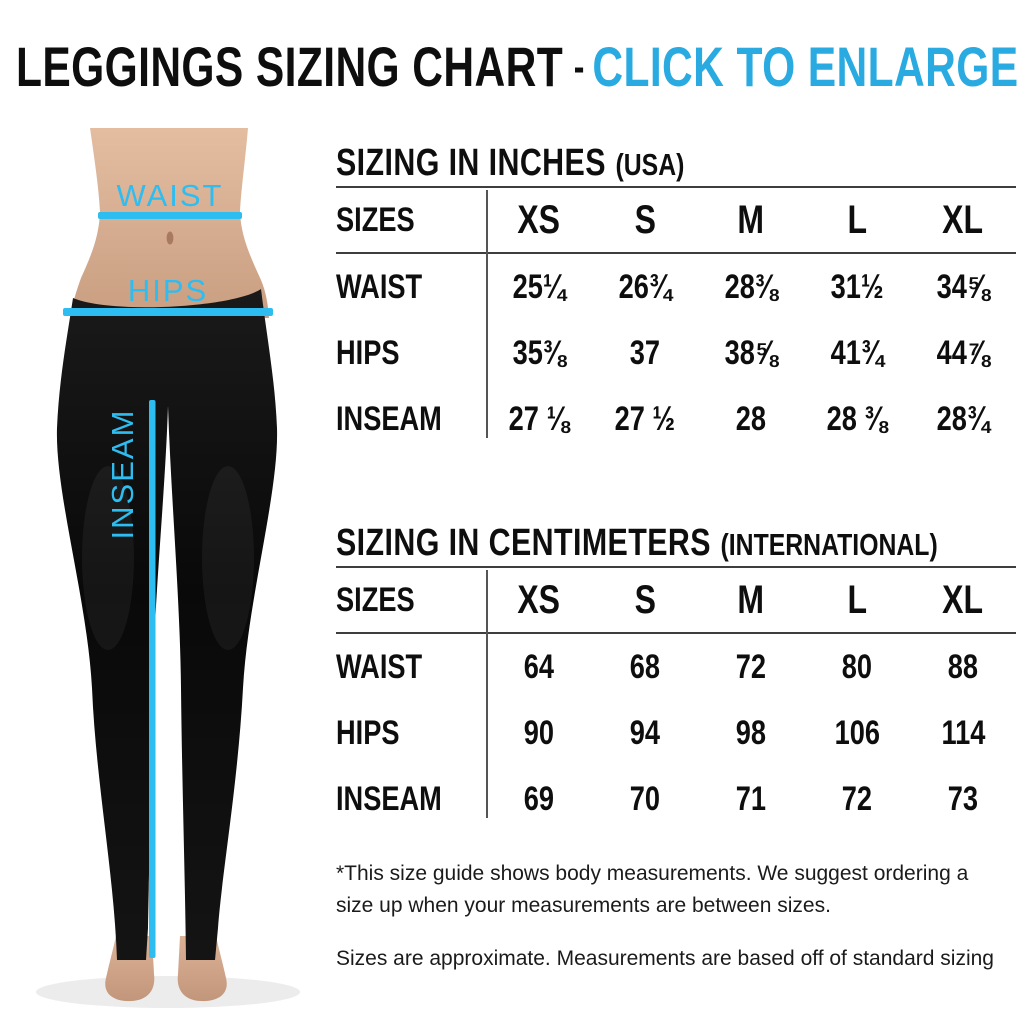 This screenshot has width=1024, height=1024. What do you see at coordinates (751, 352) in the screenshot?
I see `size-value: 38⅝` at bounding box center [751, 352].